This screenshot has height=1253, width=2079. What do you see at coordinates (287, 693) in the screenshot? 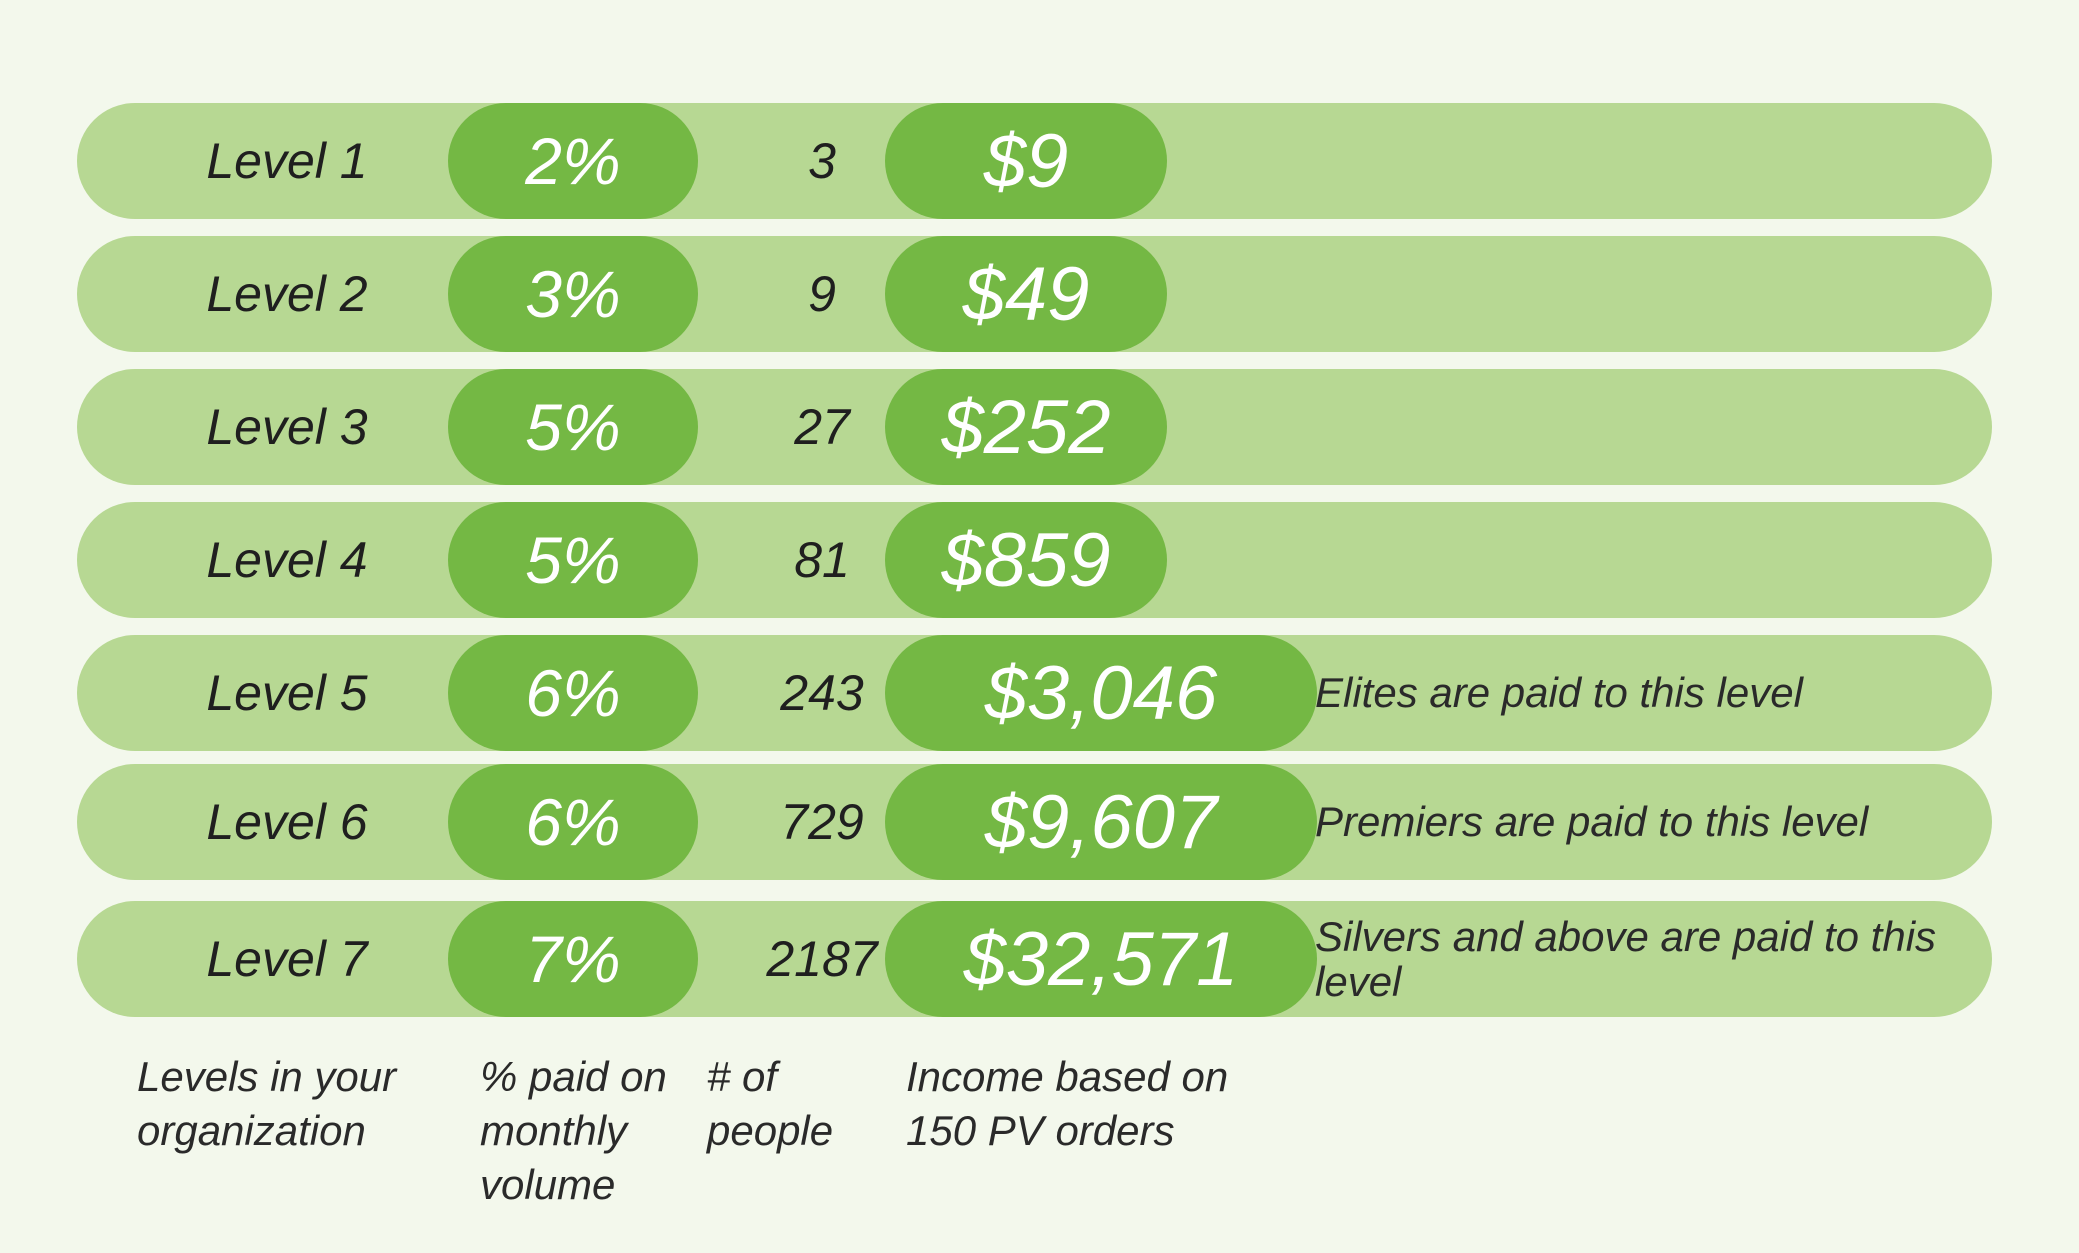
I see `level-label: Level 5` at bounding box center [287, 693].